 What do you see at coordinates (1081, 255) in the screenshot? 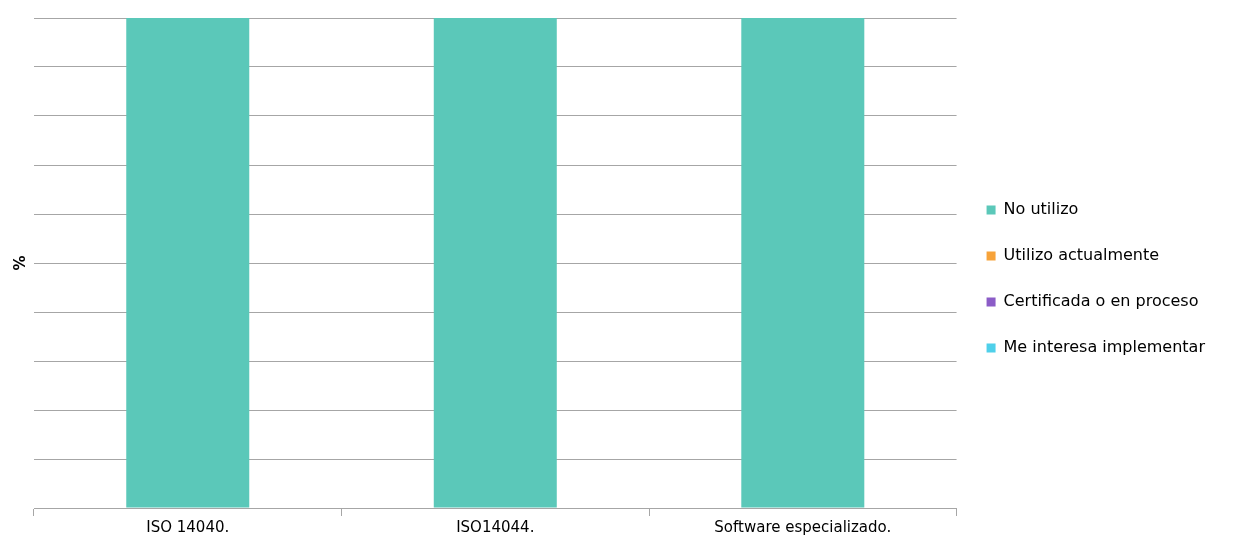
I see `legend-label: Utilizo actualmente` at bounding box center [1081, 255].